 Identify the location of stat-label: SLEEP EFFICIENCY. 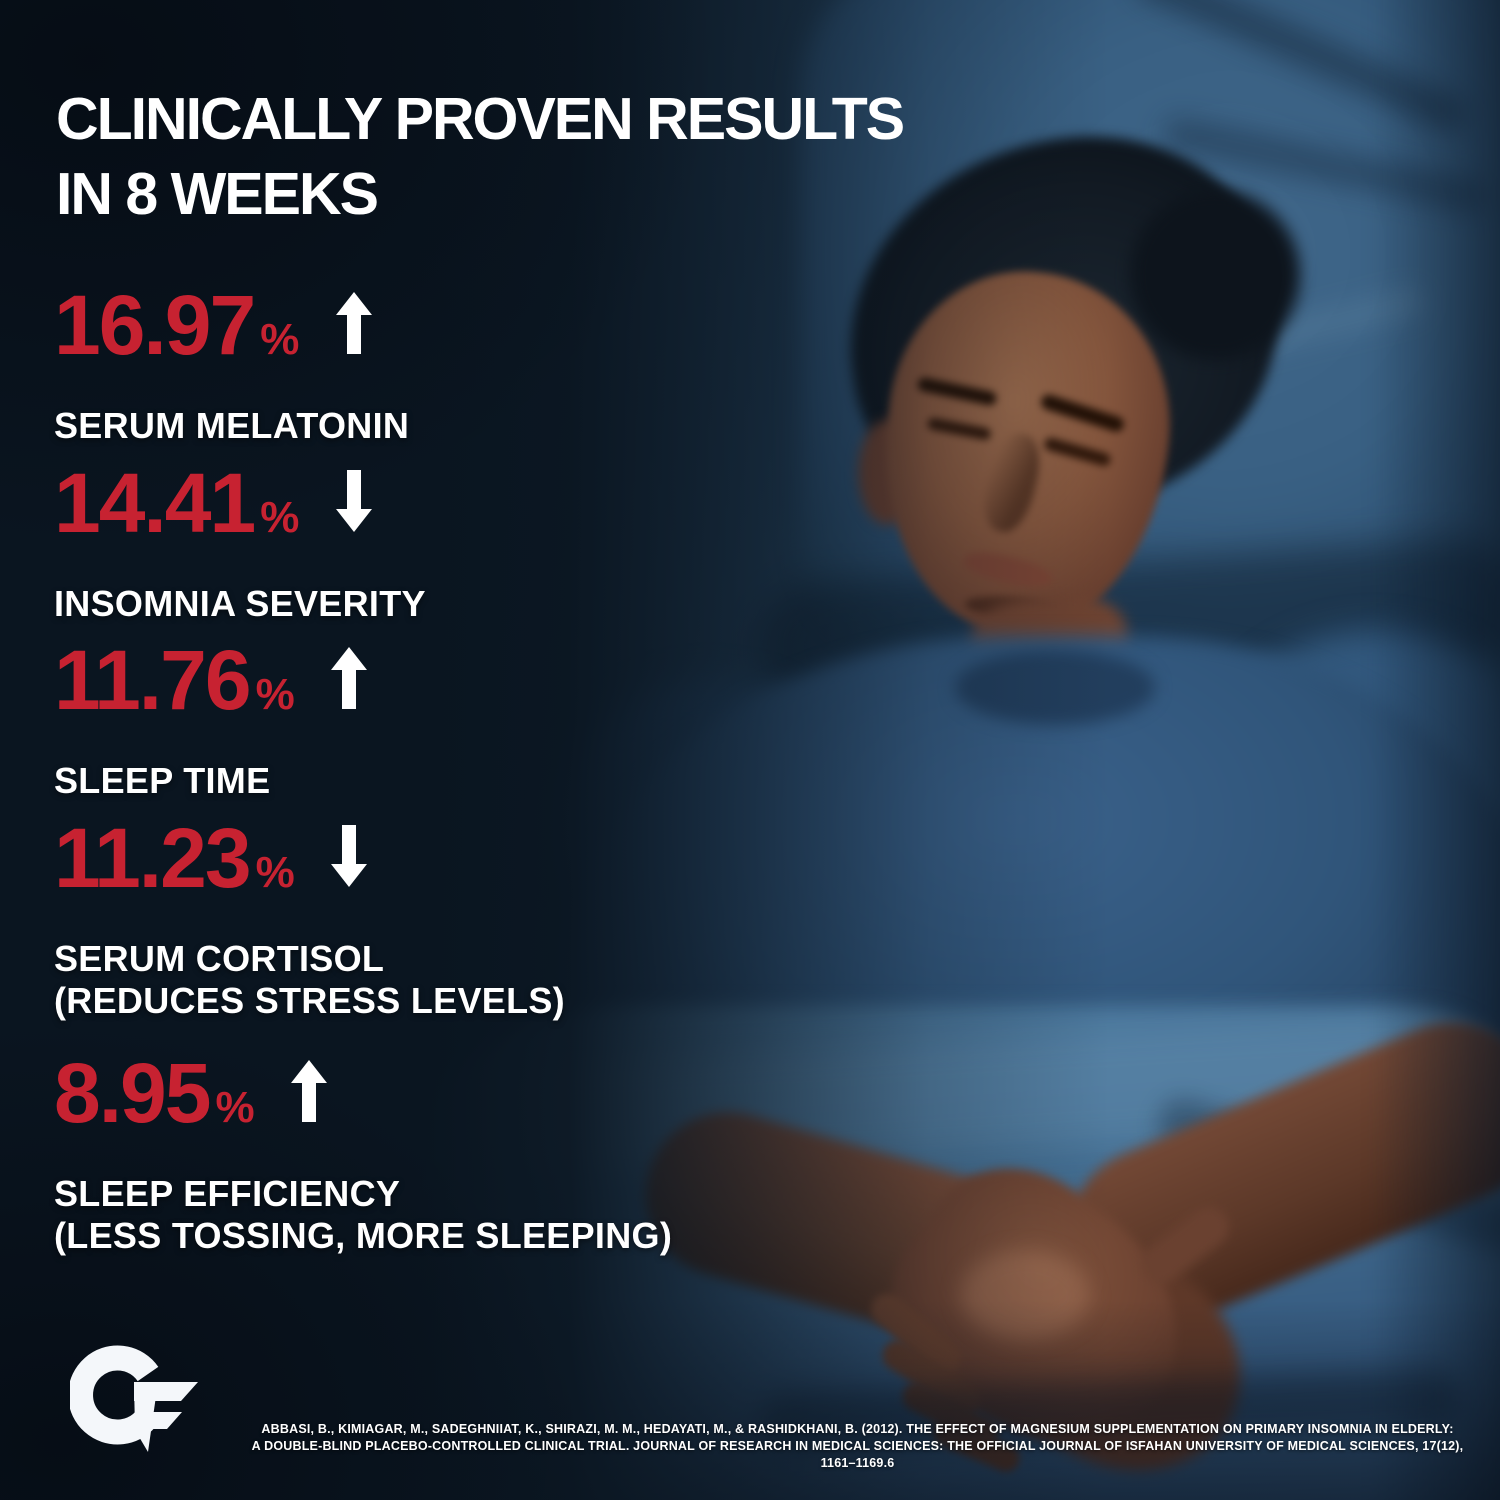
(227, 1193).